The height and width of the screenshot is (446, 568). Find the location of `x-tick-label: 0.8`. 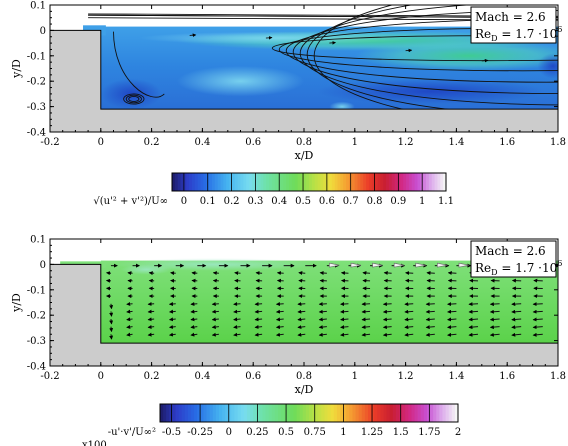

x-tick-label: 0.8 is located at coordinates (304, 376).